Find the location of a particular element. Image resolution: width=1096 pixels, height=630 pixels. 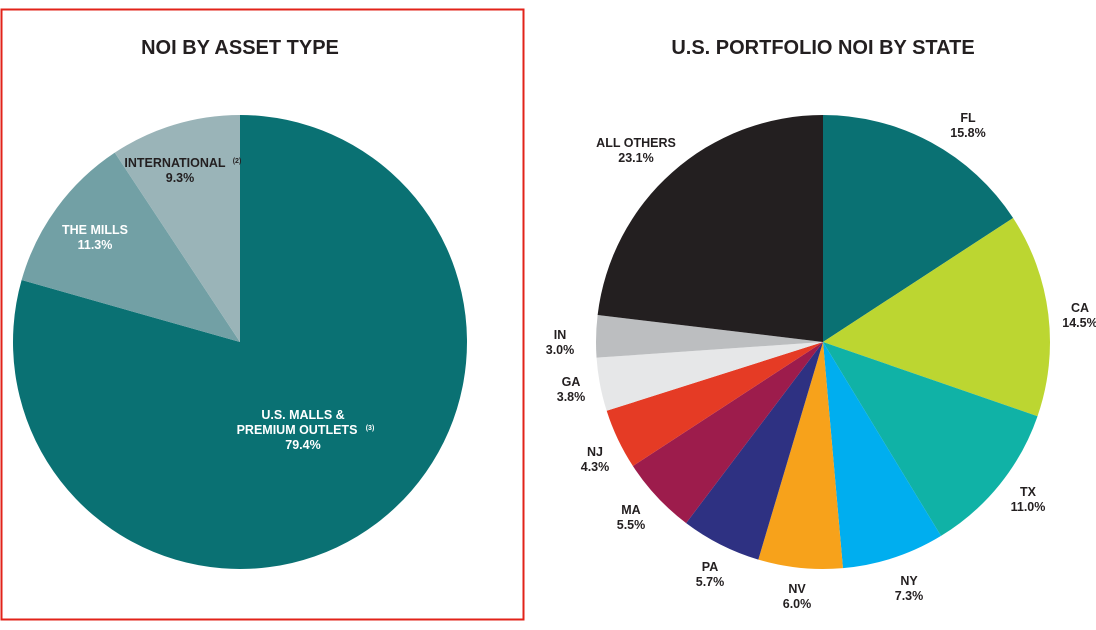

label-all-others-value: 23.1% is located at coordinates (635, 158).